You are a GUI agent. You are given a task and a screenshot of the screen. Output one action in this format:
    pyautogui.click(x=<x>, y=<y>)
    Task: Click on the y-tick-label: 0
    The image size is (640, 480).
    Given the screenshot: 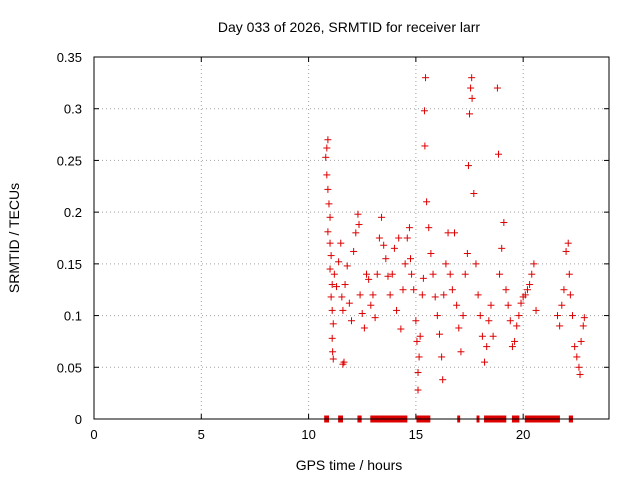 What is the action you would take?
    pyautogui.click(x=78, y=419)
    